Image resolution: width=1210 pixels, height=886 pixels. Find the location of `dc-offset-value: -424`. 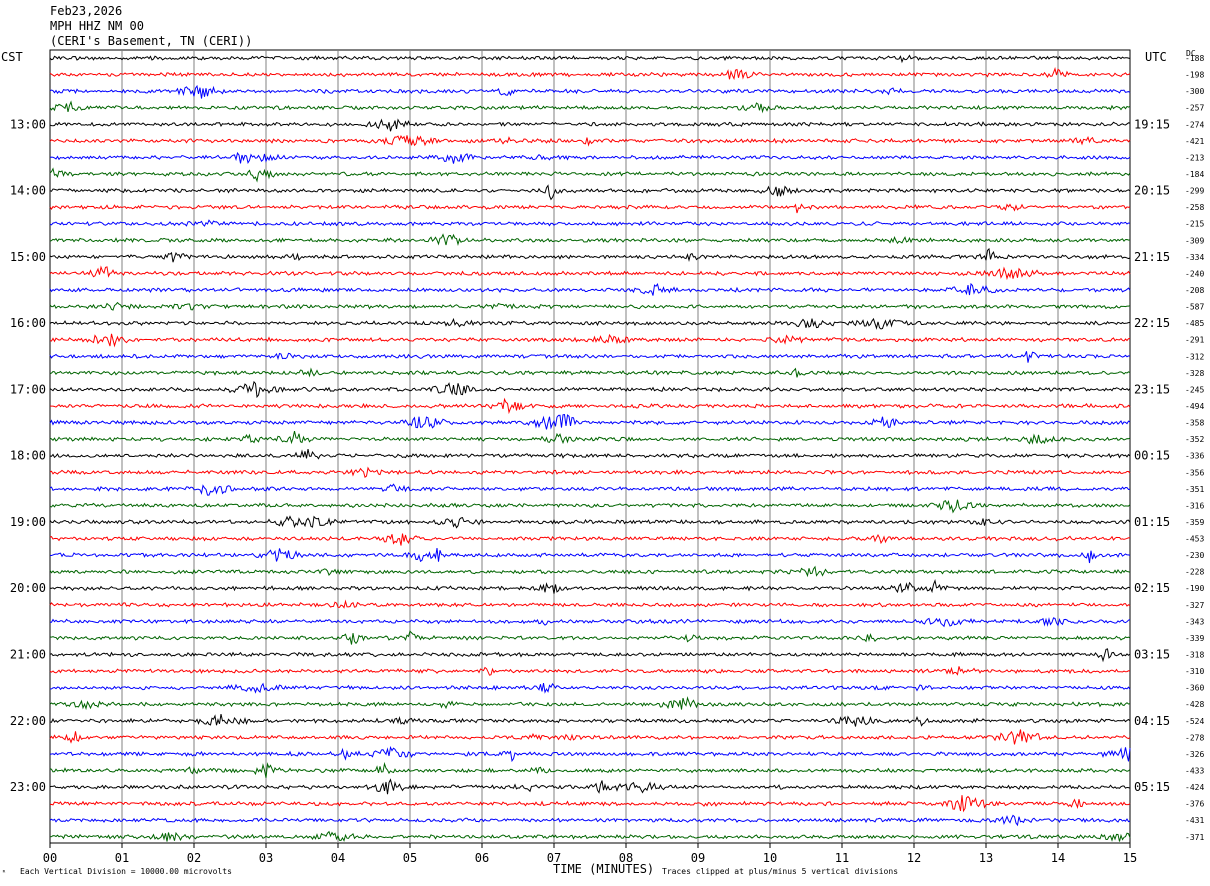

dc-offset-value: -424 is located at coordinates (1194, 787).